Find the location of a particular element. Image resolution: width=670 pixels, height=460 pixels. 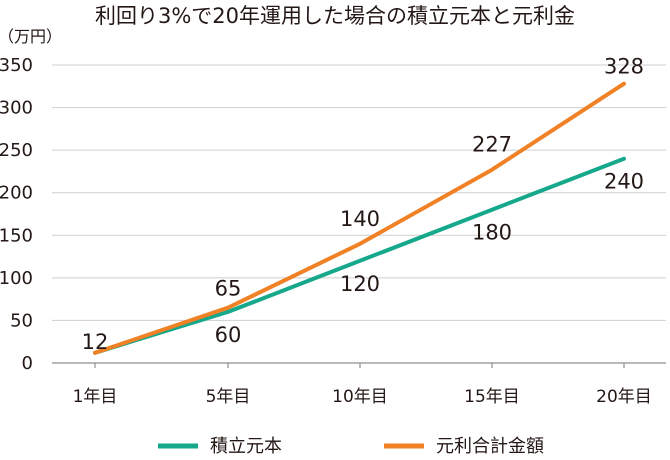

data-label: 12 is located at coordinates (95, 342).